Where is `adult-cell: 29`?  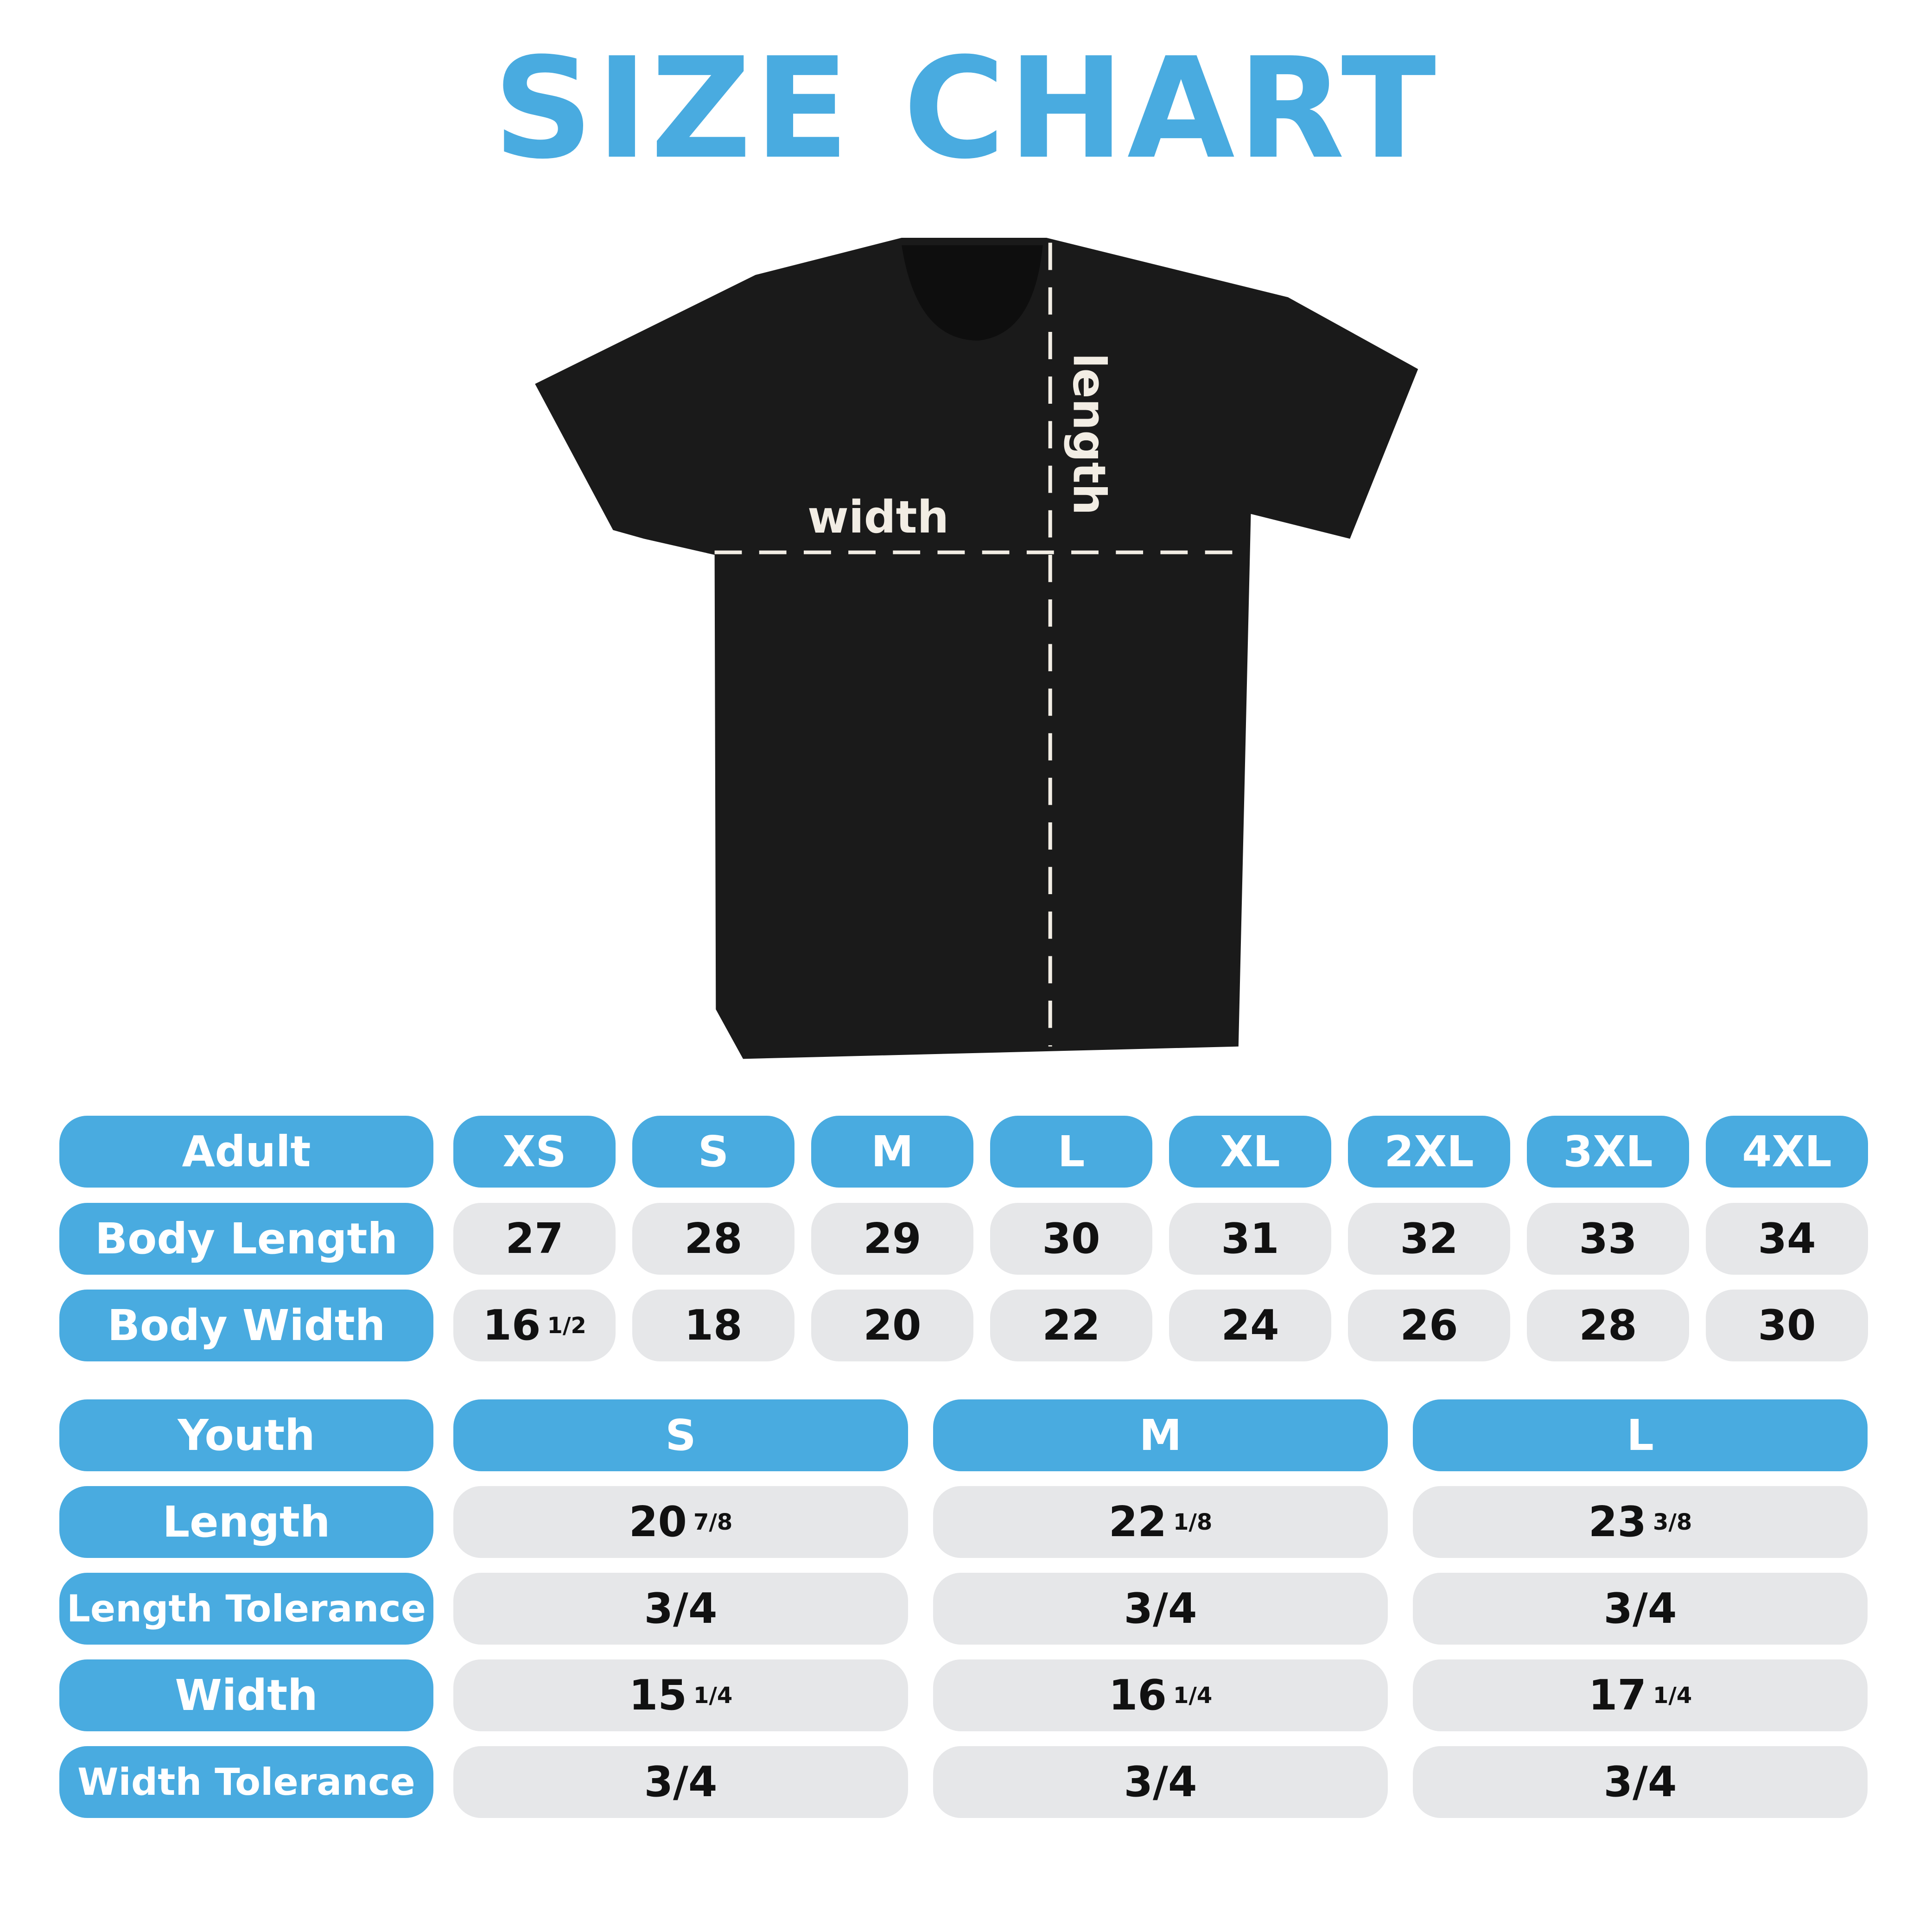 adult-cell: 29 is located at coordinates (892, 1239).